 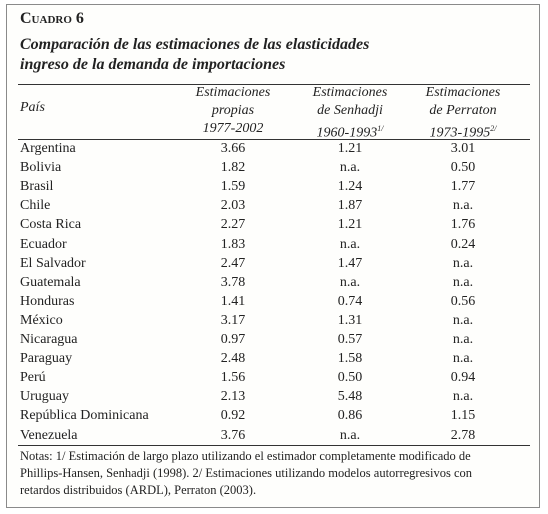 What do you see at coordinates (274, 445) in the screenshot?
I see `bottom-rule` at bounding box center [274, 445].